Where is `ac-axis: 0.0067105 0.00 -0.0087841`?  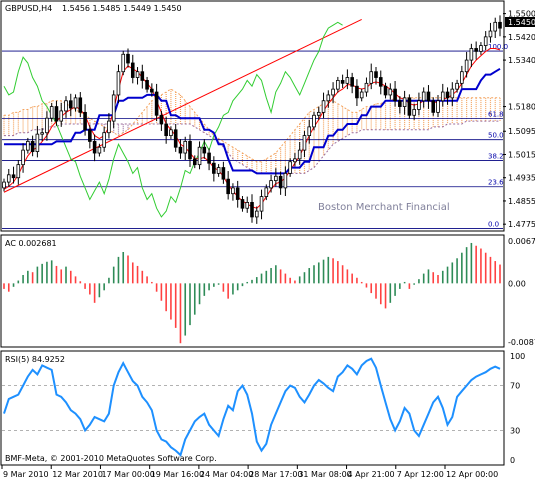
ac-axis: 0.0067105 0.00 -0.0087841 is located at coordinates (521, 292).